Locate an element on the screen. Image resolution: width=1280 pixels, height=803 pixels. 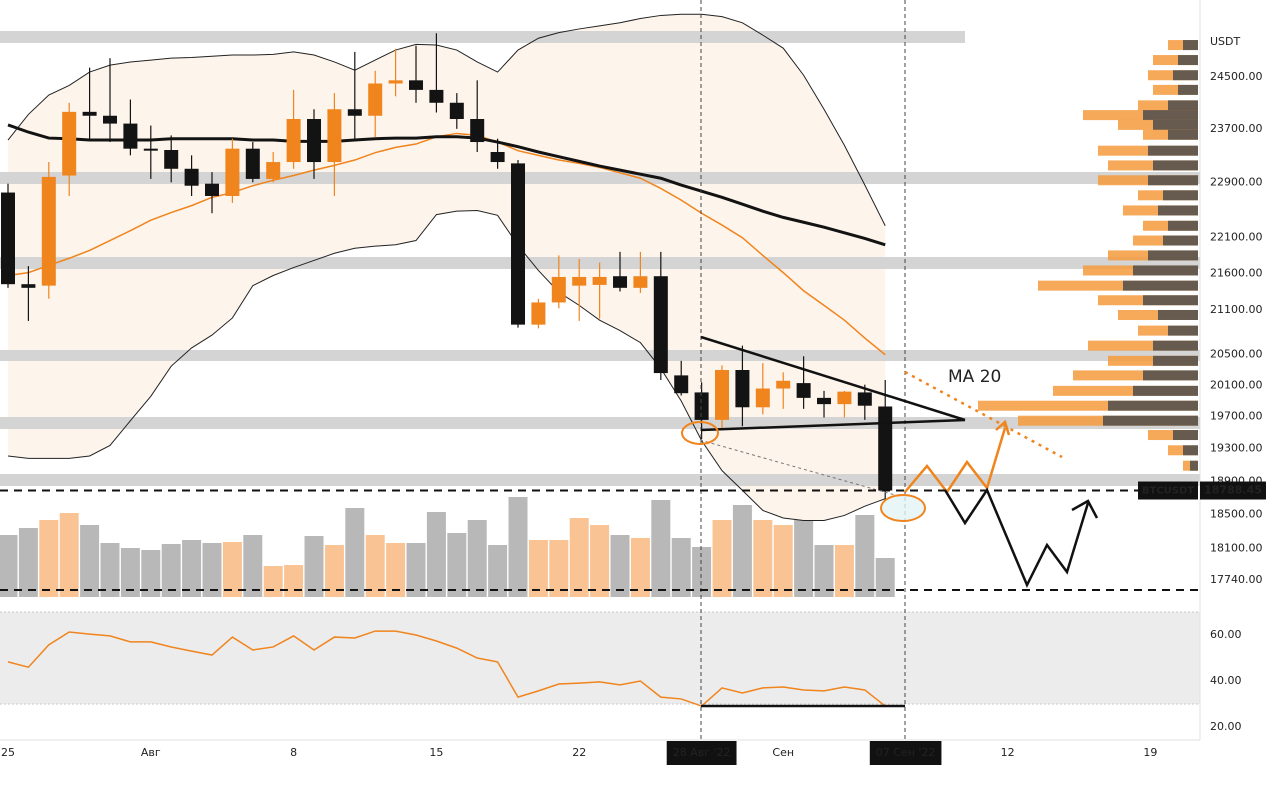
x-tick-label: 19 is located at coordinates (1150, 752).